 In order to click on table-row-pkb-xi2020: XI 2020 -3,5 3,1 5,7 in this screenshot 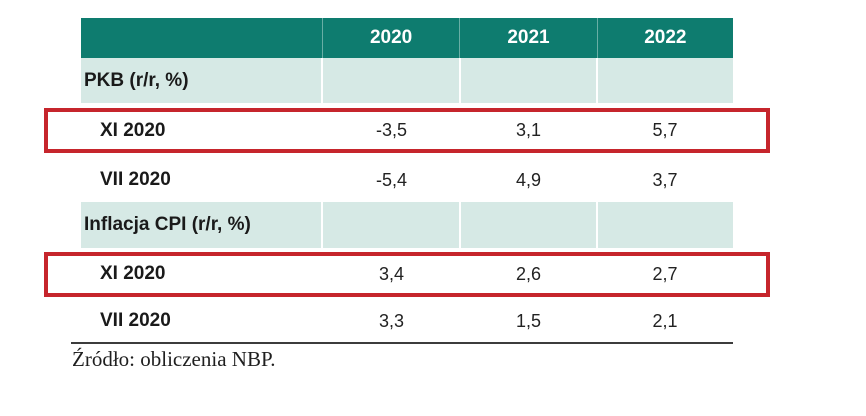, I will do `click(407, 130)`.